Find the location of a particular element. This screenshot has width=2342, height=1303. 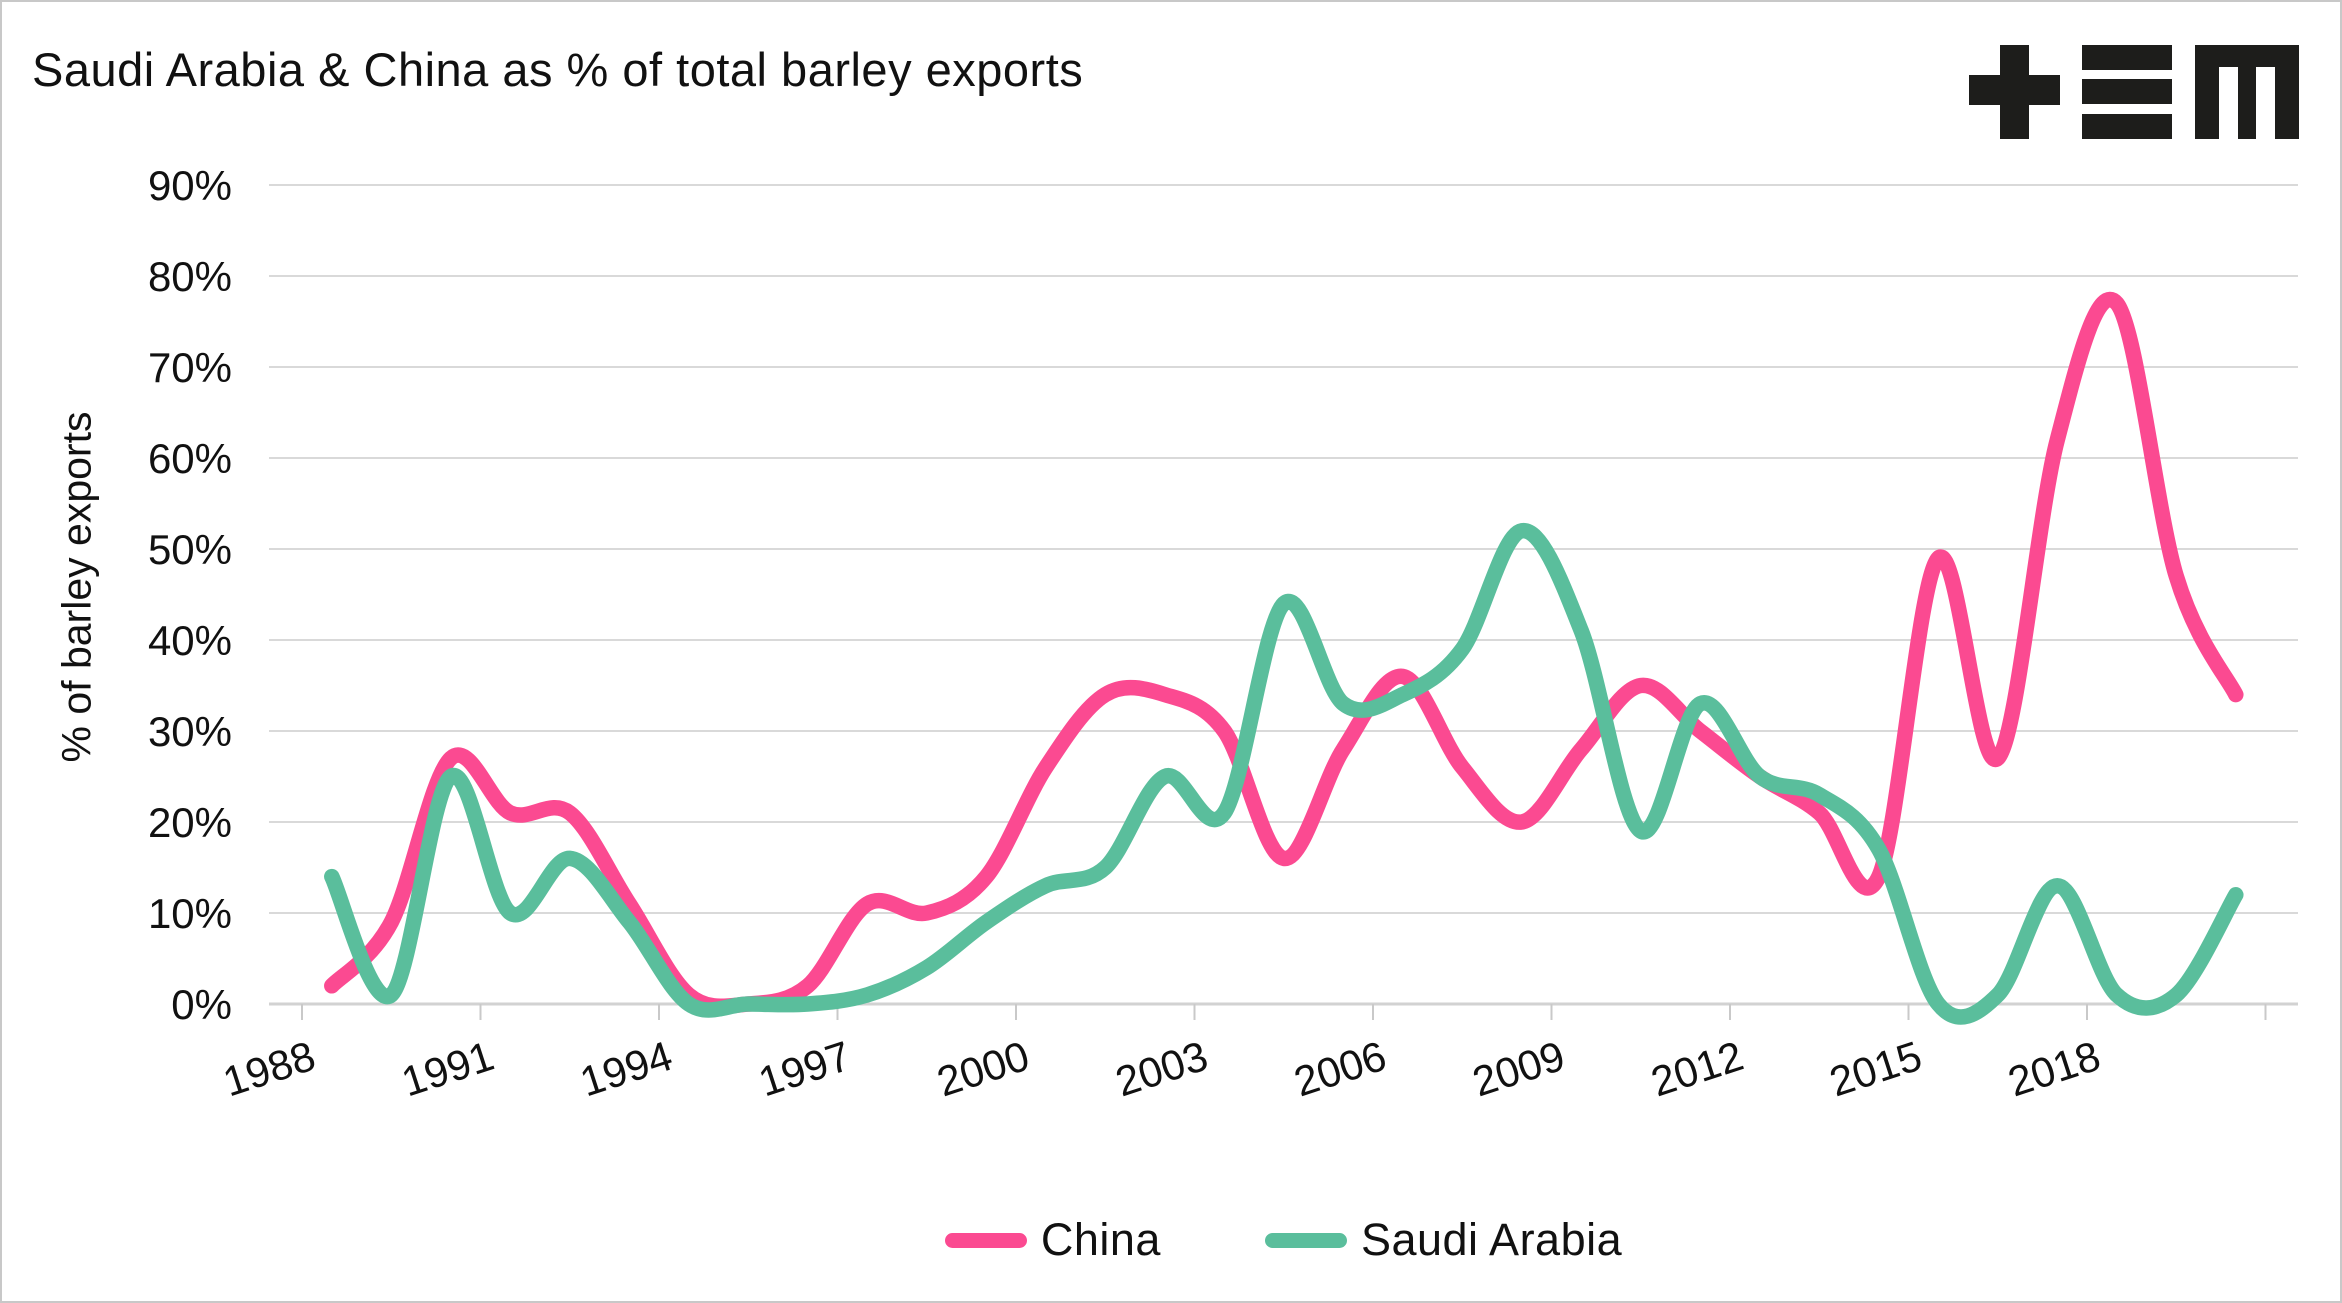

y-axis-tick-label: 30% is located at coordinates (190, 731).